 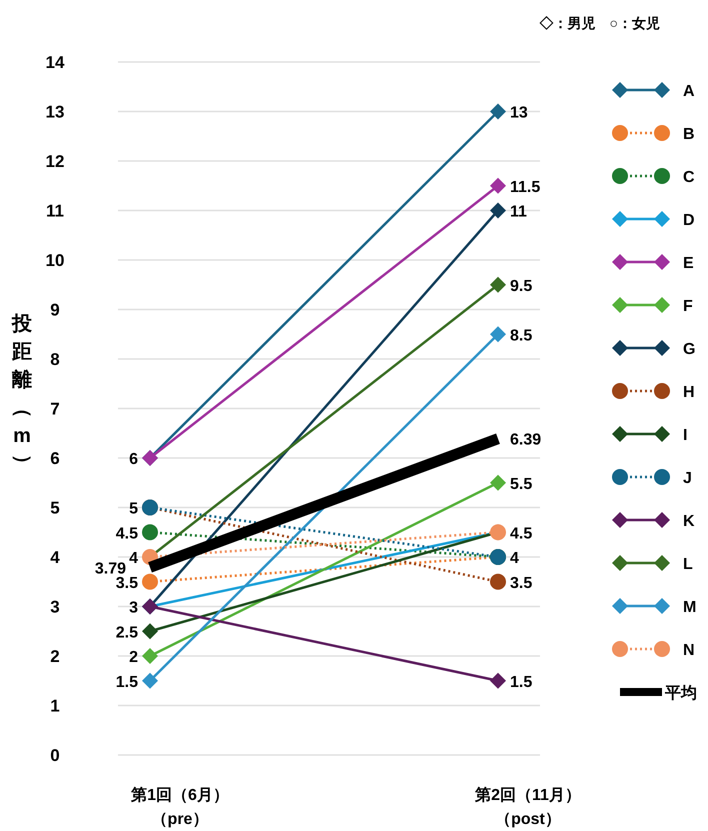 What do you see at coordinates (688, 263) in the screenshot?
I see `legend-label: E` at bounding box center [688, 263].